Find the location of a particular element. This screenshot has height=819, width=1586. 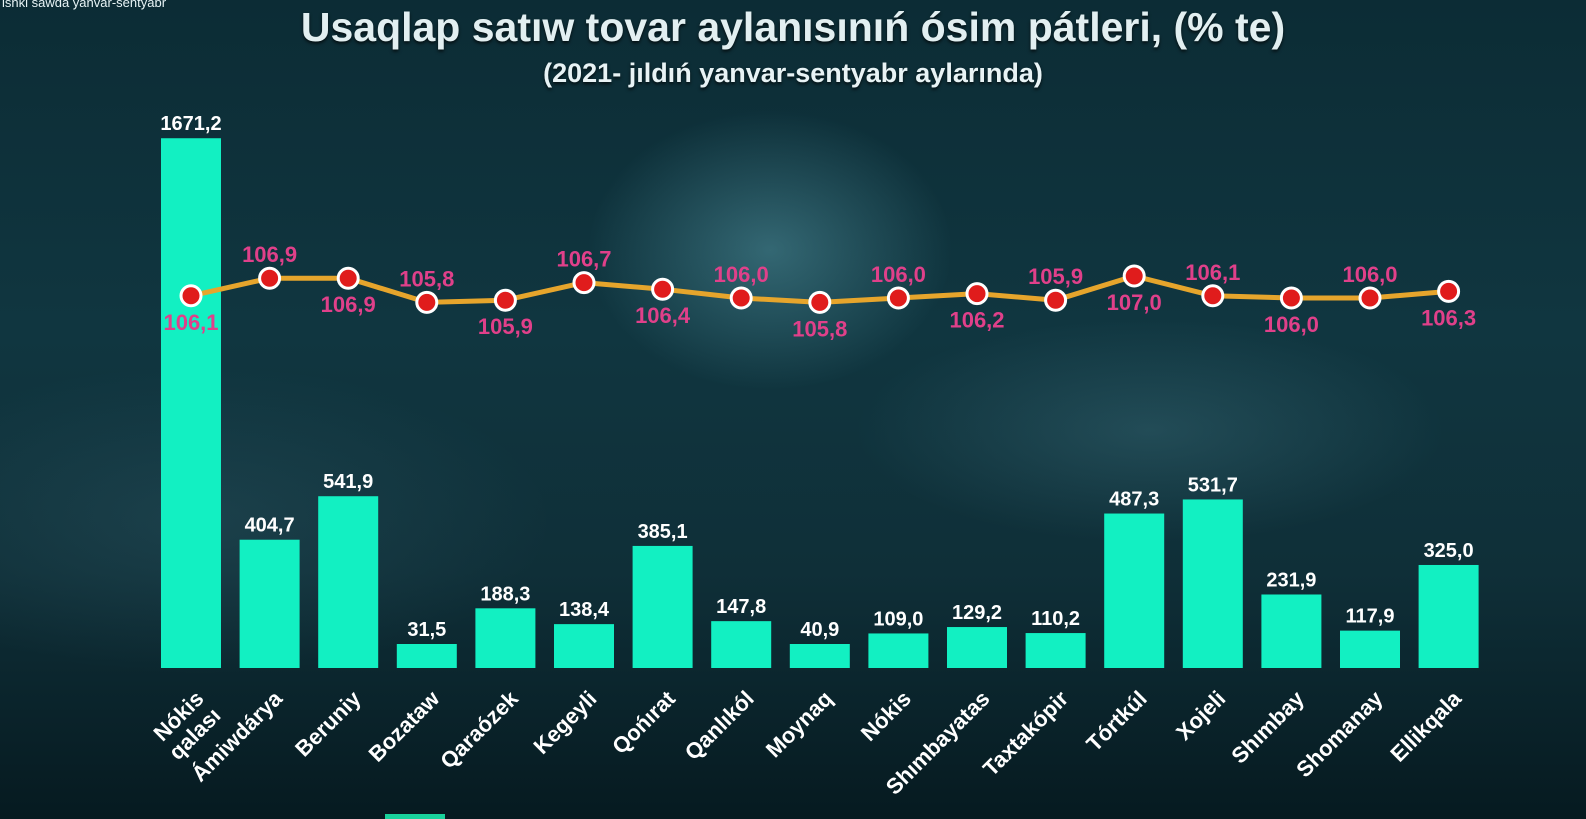

category-label: Tórtkúl is located at coordinates (1116, 721).